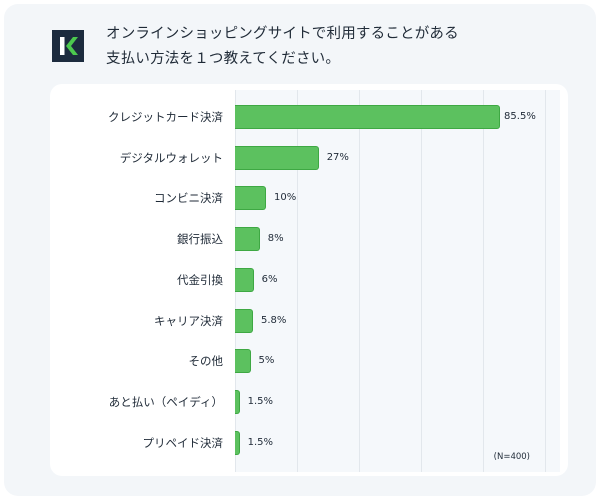 The width and height of the screenshot is (600, 500). Describe the element at coordinates (223, 59) in the screenshot. I see `title-line-2: 支払い方法を１つ教えてください。` at that location.